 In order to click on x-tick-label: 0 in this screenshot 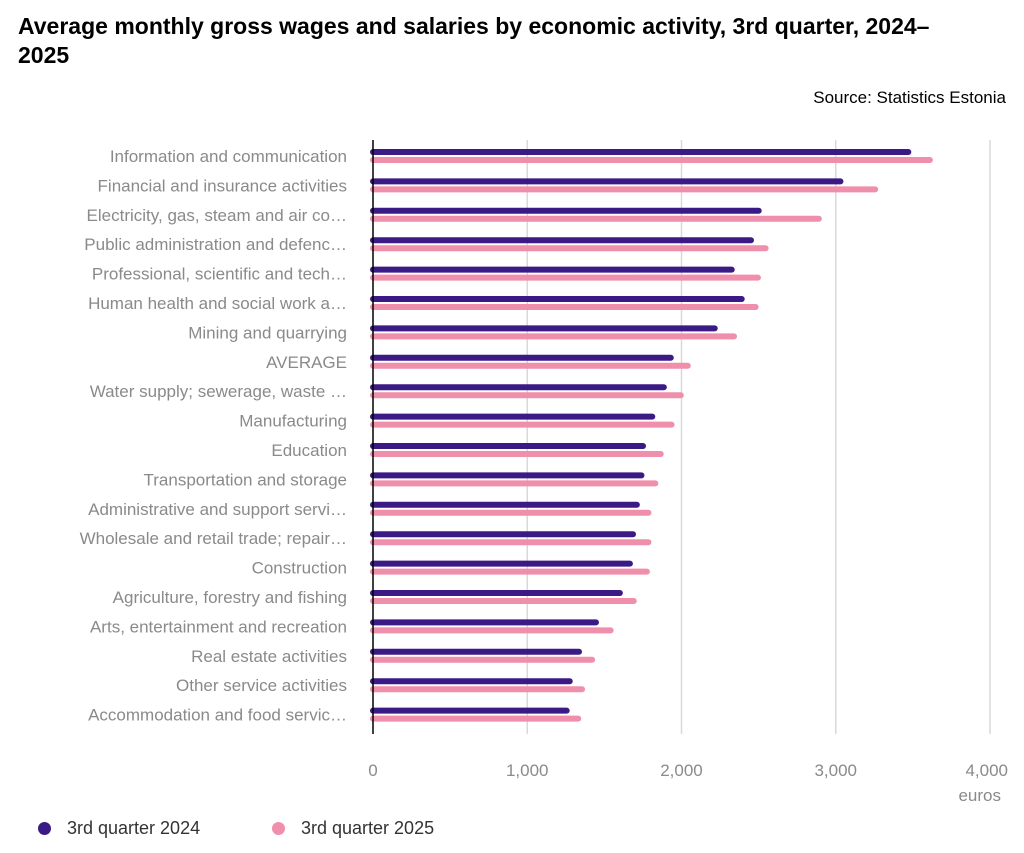, I will do `click(372, 770)`.